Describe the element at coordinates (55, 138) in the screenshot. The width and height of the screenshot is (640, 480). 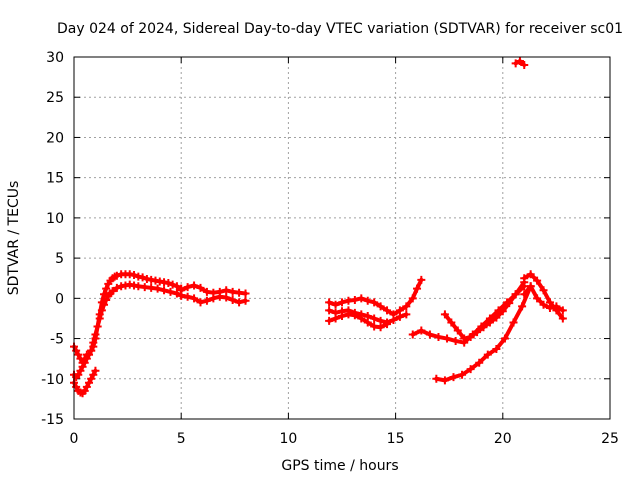
I see `y-tick-label: 20` at that location.